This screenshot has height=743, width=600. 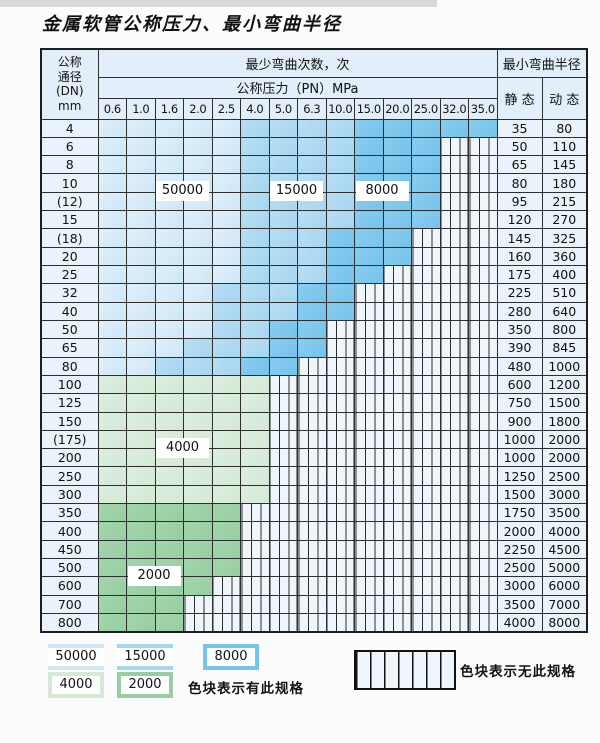 What do you see at coordinates (564, 256) in the screenshot?
I see `dynamic-radius-cell: 360` at bounding box center [564, 256].